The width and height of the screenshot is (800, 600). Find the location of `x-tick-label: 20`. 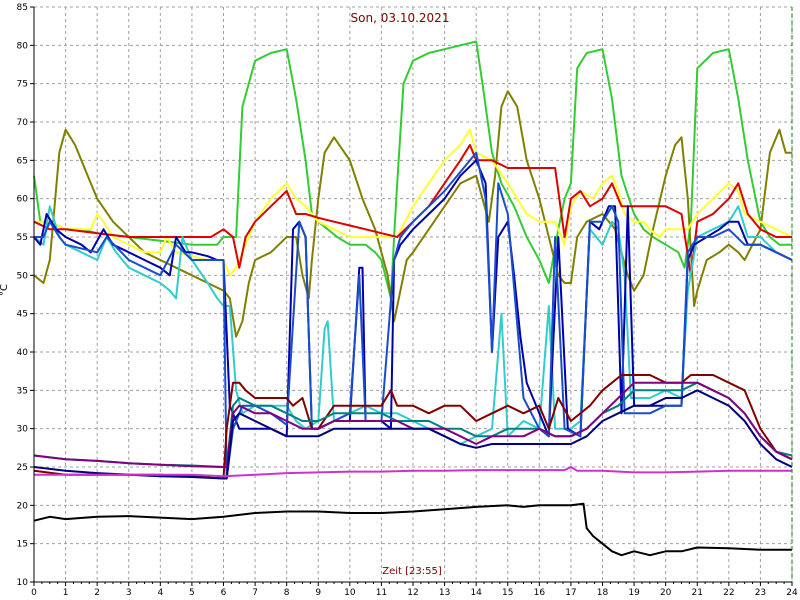

x-tick-label: 20 is located at coordinates (666, 593).